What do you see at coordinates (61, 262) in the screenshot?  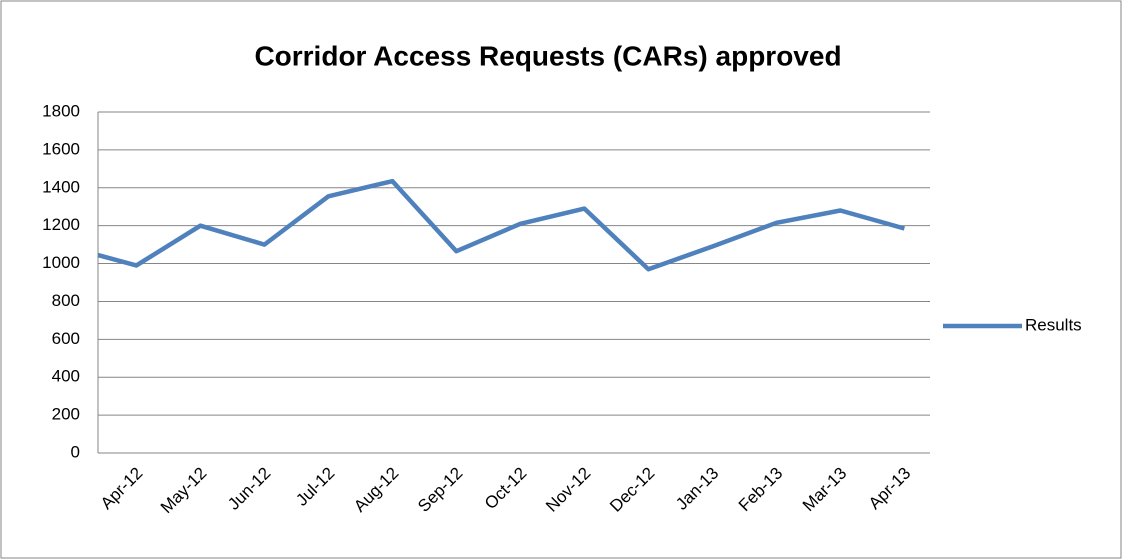 I see `y-tick-label: 1000` at bounding box center [61, 262].